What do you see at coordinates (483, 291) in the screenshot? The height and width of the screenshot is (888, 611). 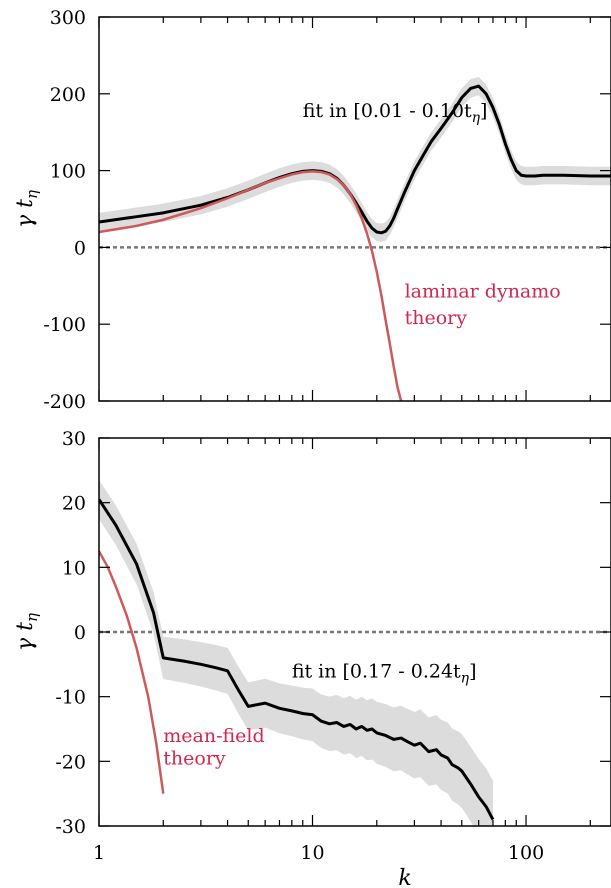 I see `annotation: laminar dynamo` at bounding box center [483, 291].